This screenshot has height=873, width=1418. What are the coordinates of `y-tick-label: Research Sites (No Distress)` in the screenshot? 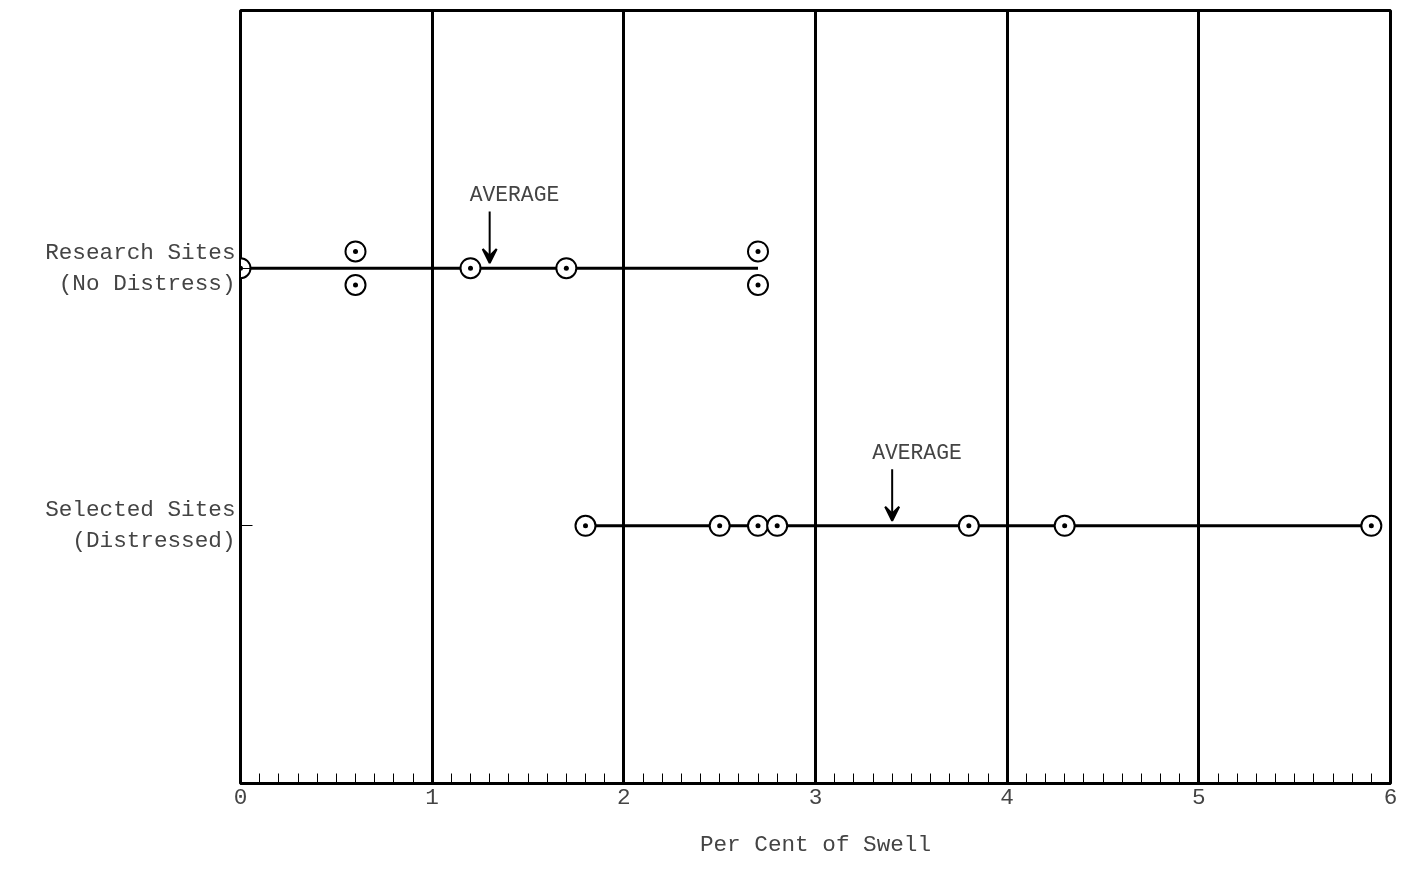 It's located at (140, 268).